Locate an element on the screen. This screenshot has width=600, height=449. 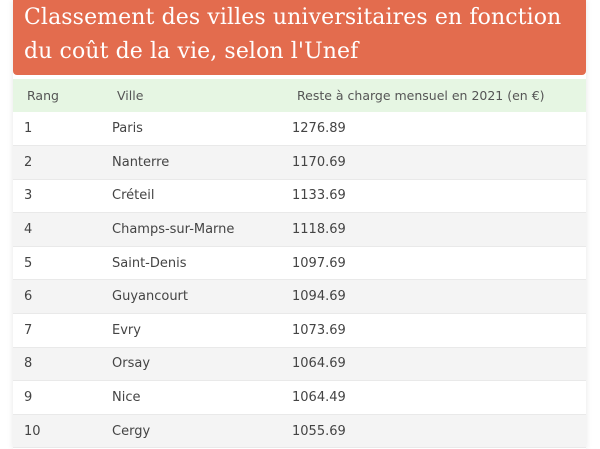
cell-rank: 2 is located at coordinates (28, 162).